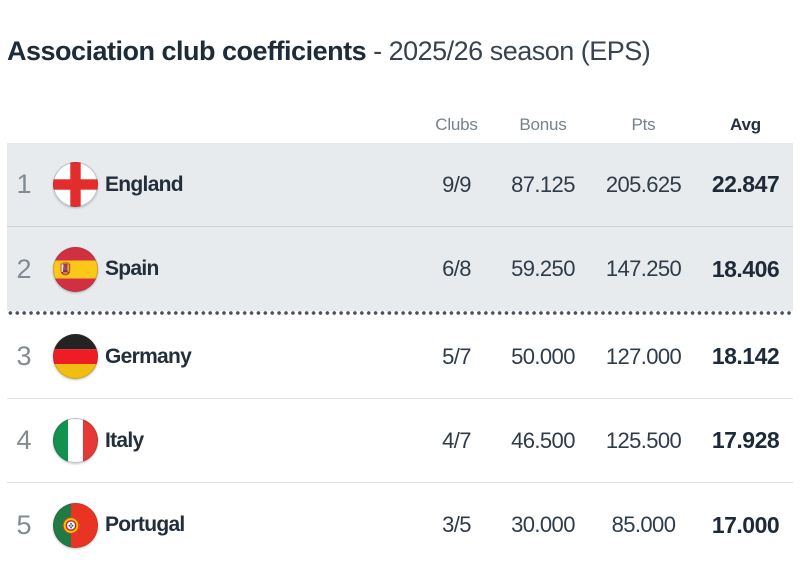  I want to click on rank-number: 1, so click(24, 184).